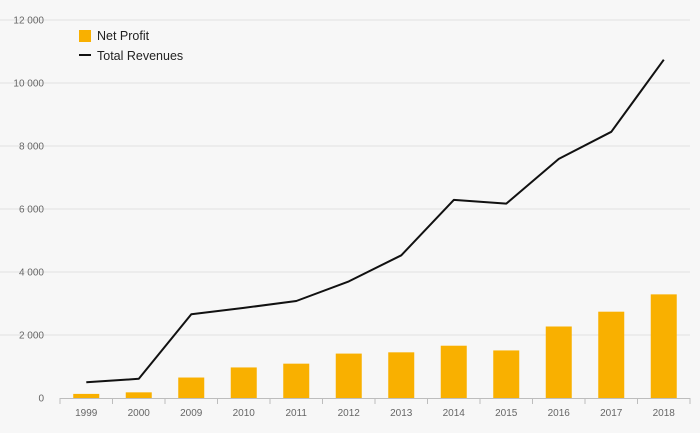 This screenshot has height=433, width=700. What do you see at coordinates (31, 273) in the screenshot?
I see `y-tick-label: 4 000` at bounding box center [31, 273].